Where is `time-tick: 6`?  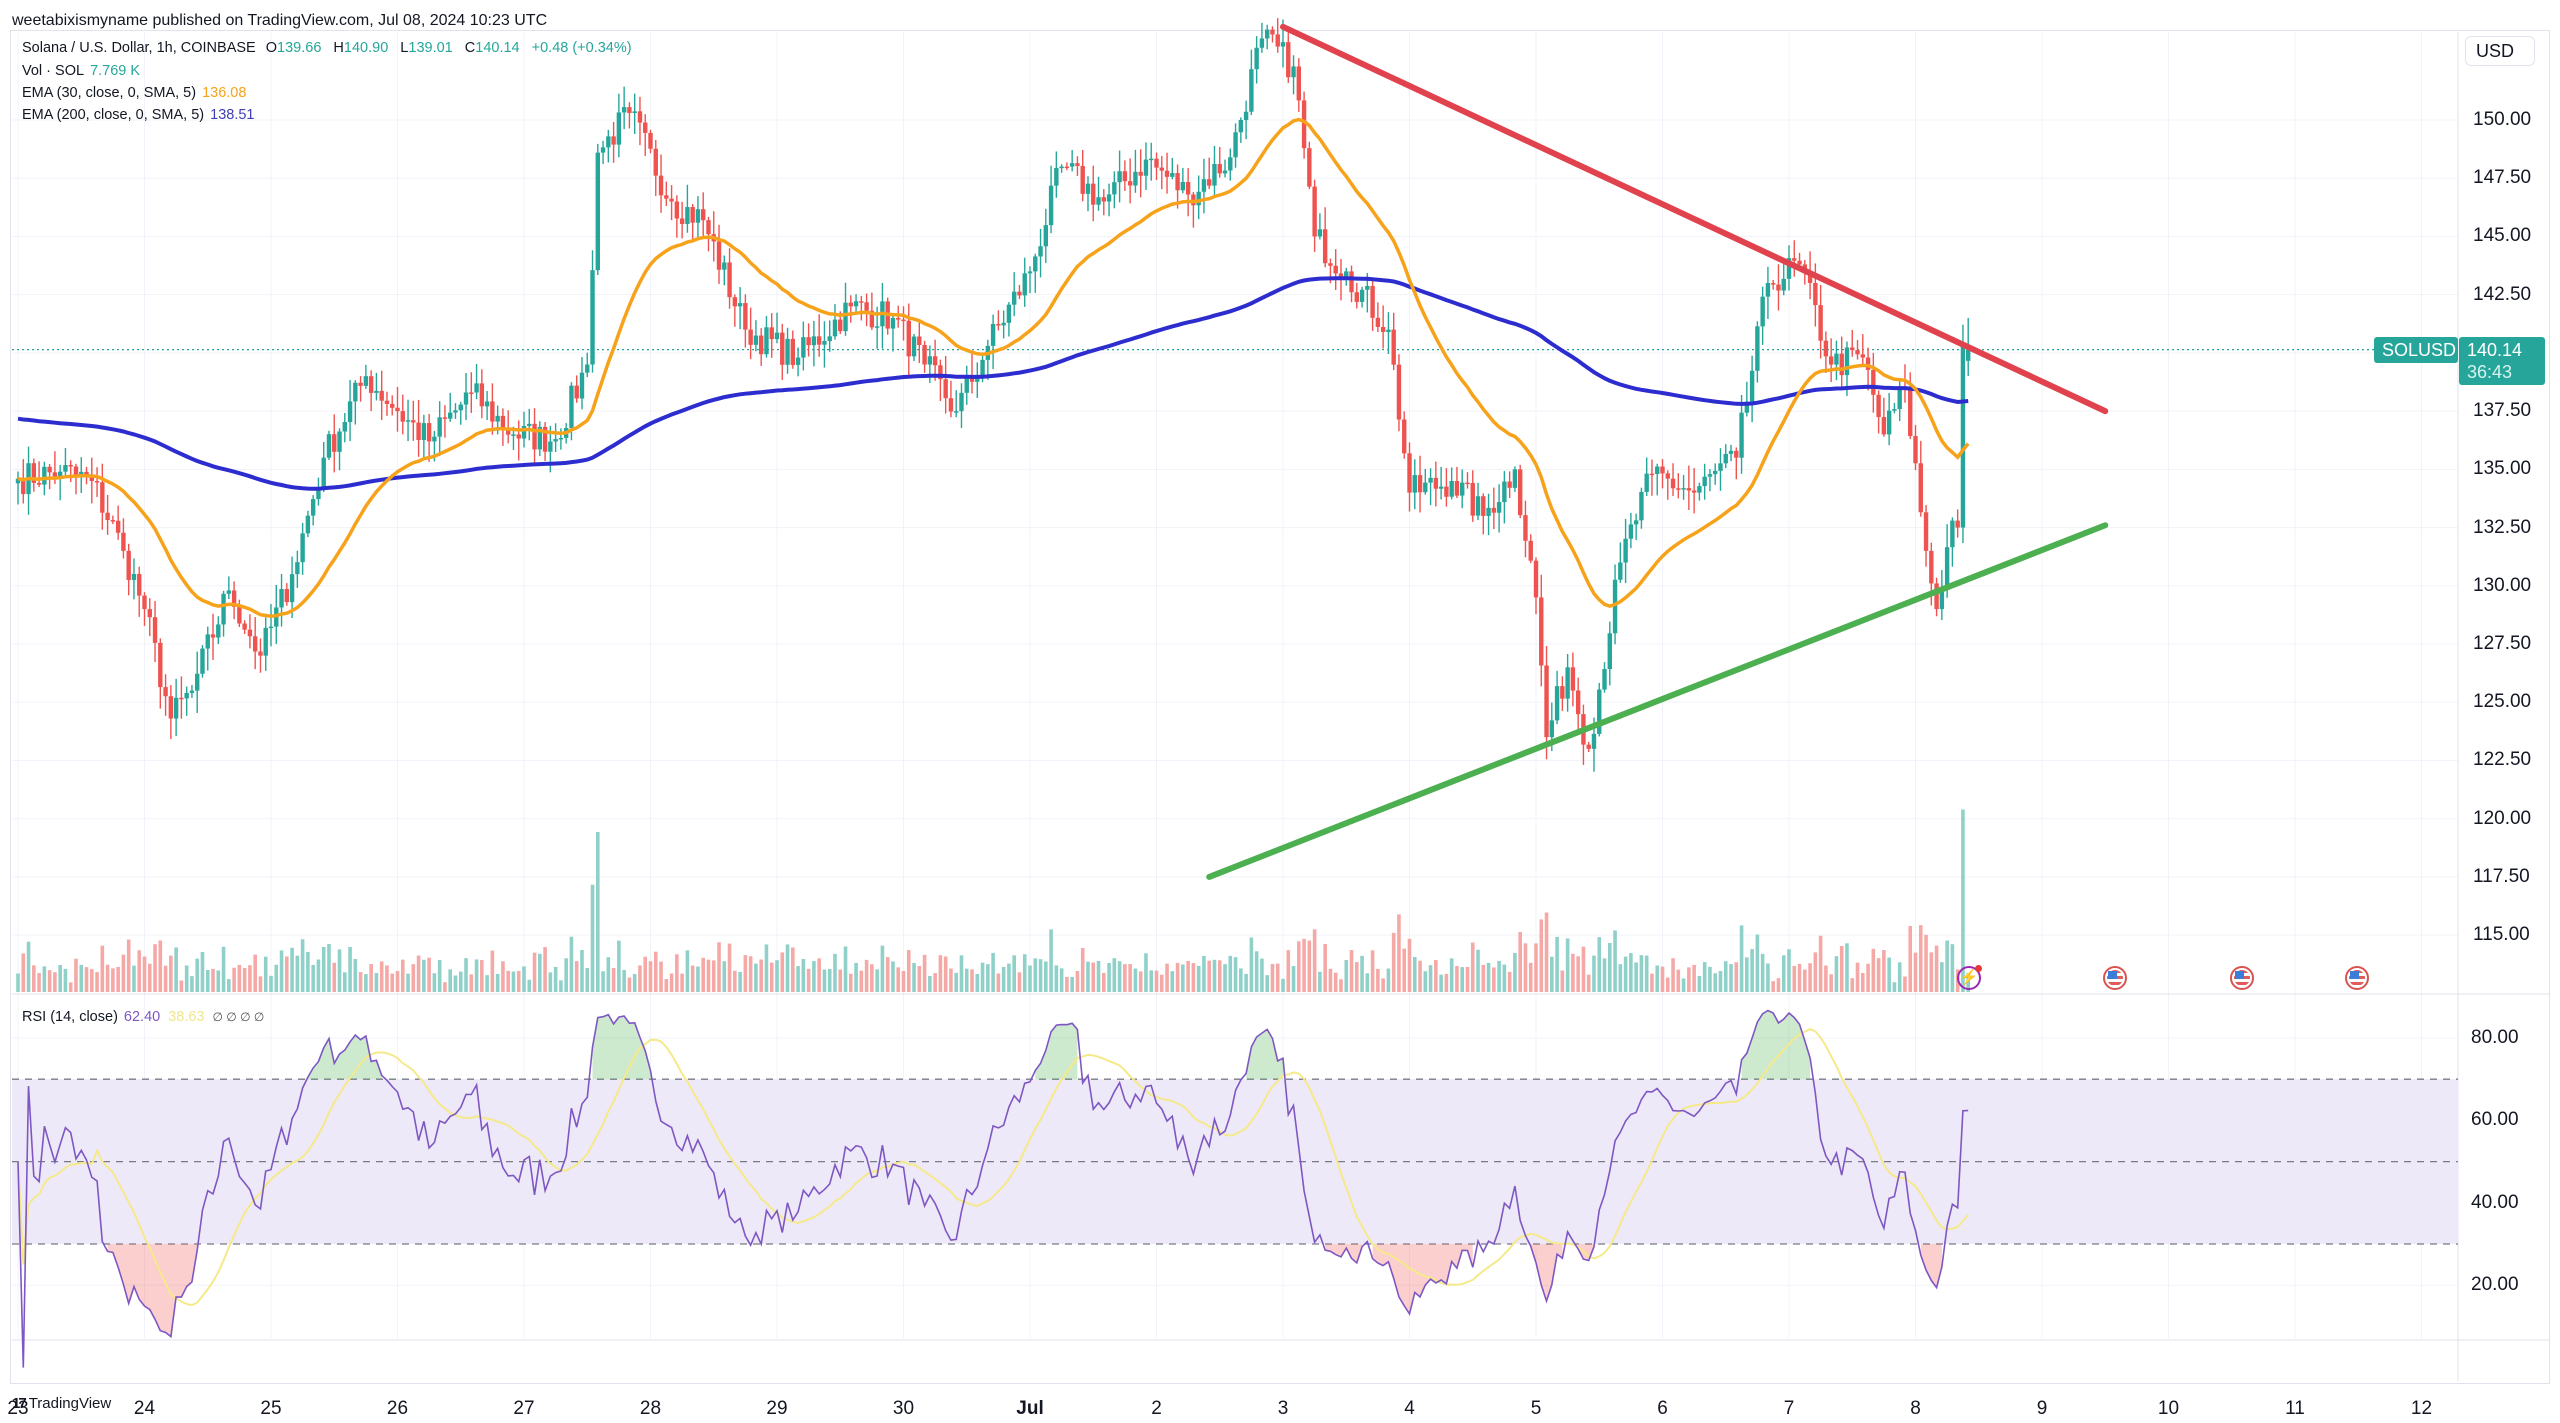 time-tick: 6 is located at coordinates (1662, 1408).